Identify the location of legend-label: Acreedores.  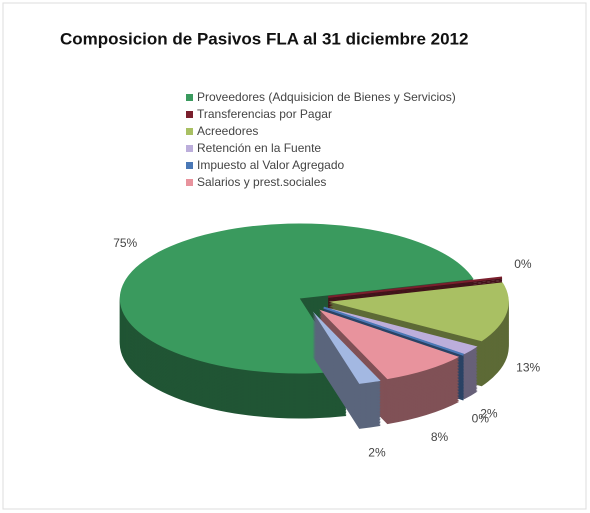
(227, 131).